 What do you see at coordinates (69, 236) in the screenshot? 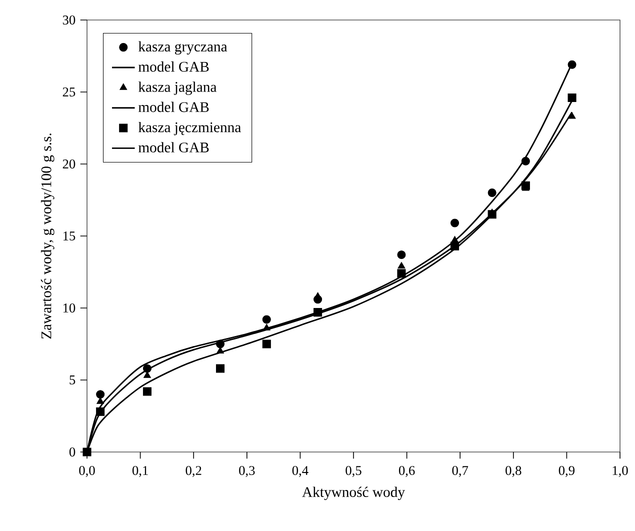
I see `y-tick-label: 15` at bounding box center [69, 236].